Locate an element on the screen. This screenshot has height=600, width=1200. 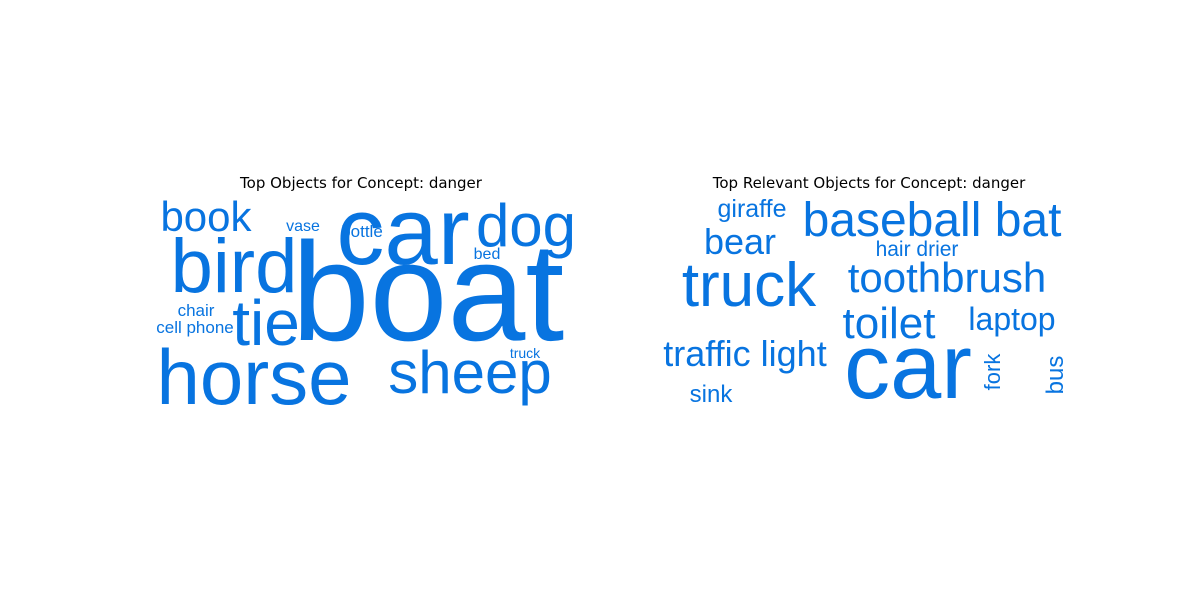
cloud-word-toilet: toilet is located at coordinates (889, 323).